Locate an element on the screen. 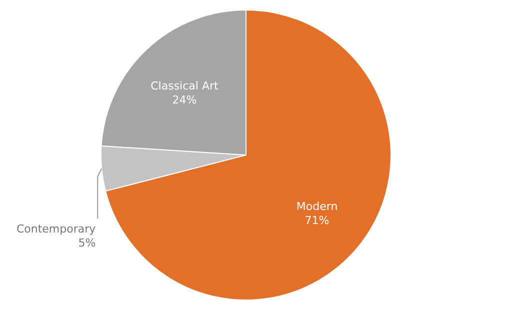 This screenshot has width=515, height=324. slice-label: Contemporary is located at coordinates (56, 229).